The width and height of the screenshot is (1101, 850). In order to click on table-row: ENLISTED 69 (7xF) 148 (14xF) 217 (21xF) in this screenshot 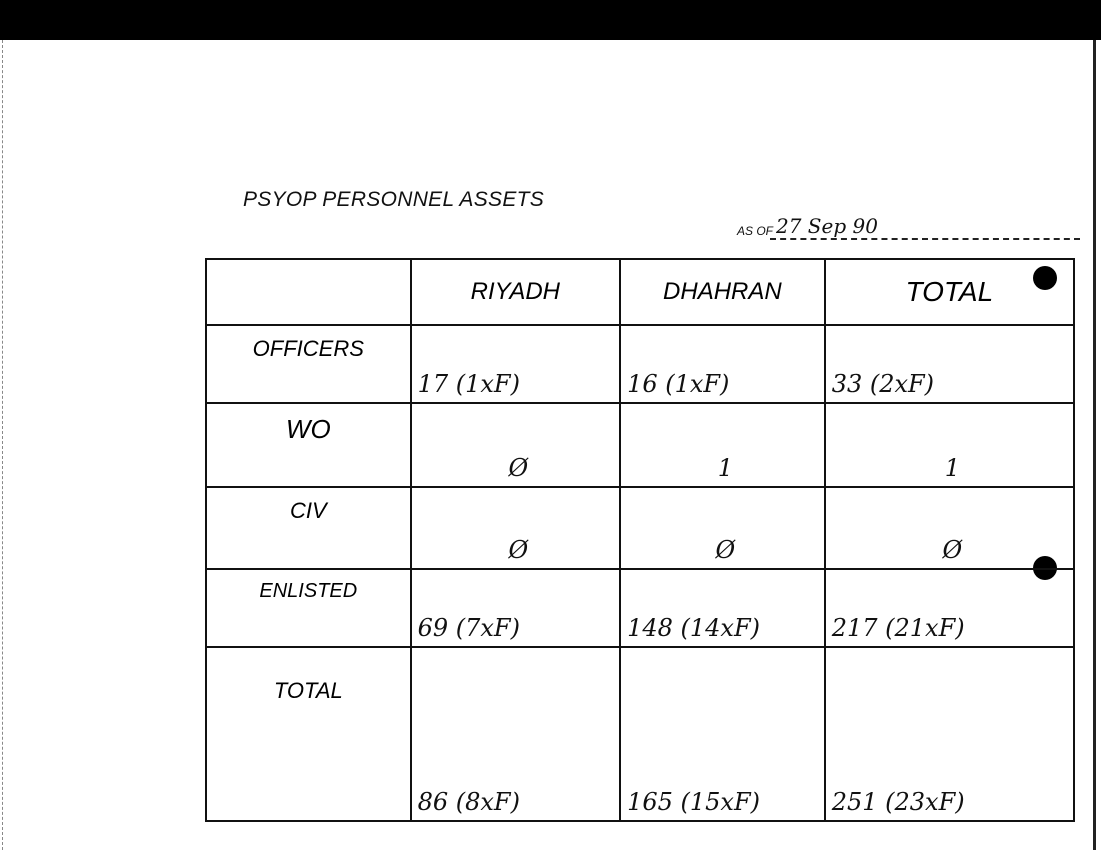, I will do `click(640, 608)`.